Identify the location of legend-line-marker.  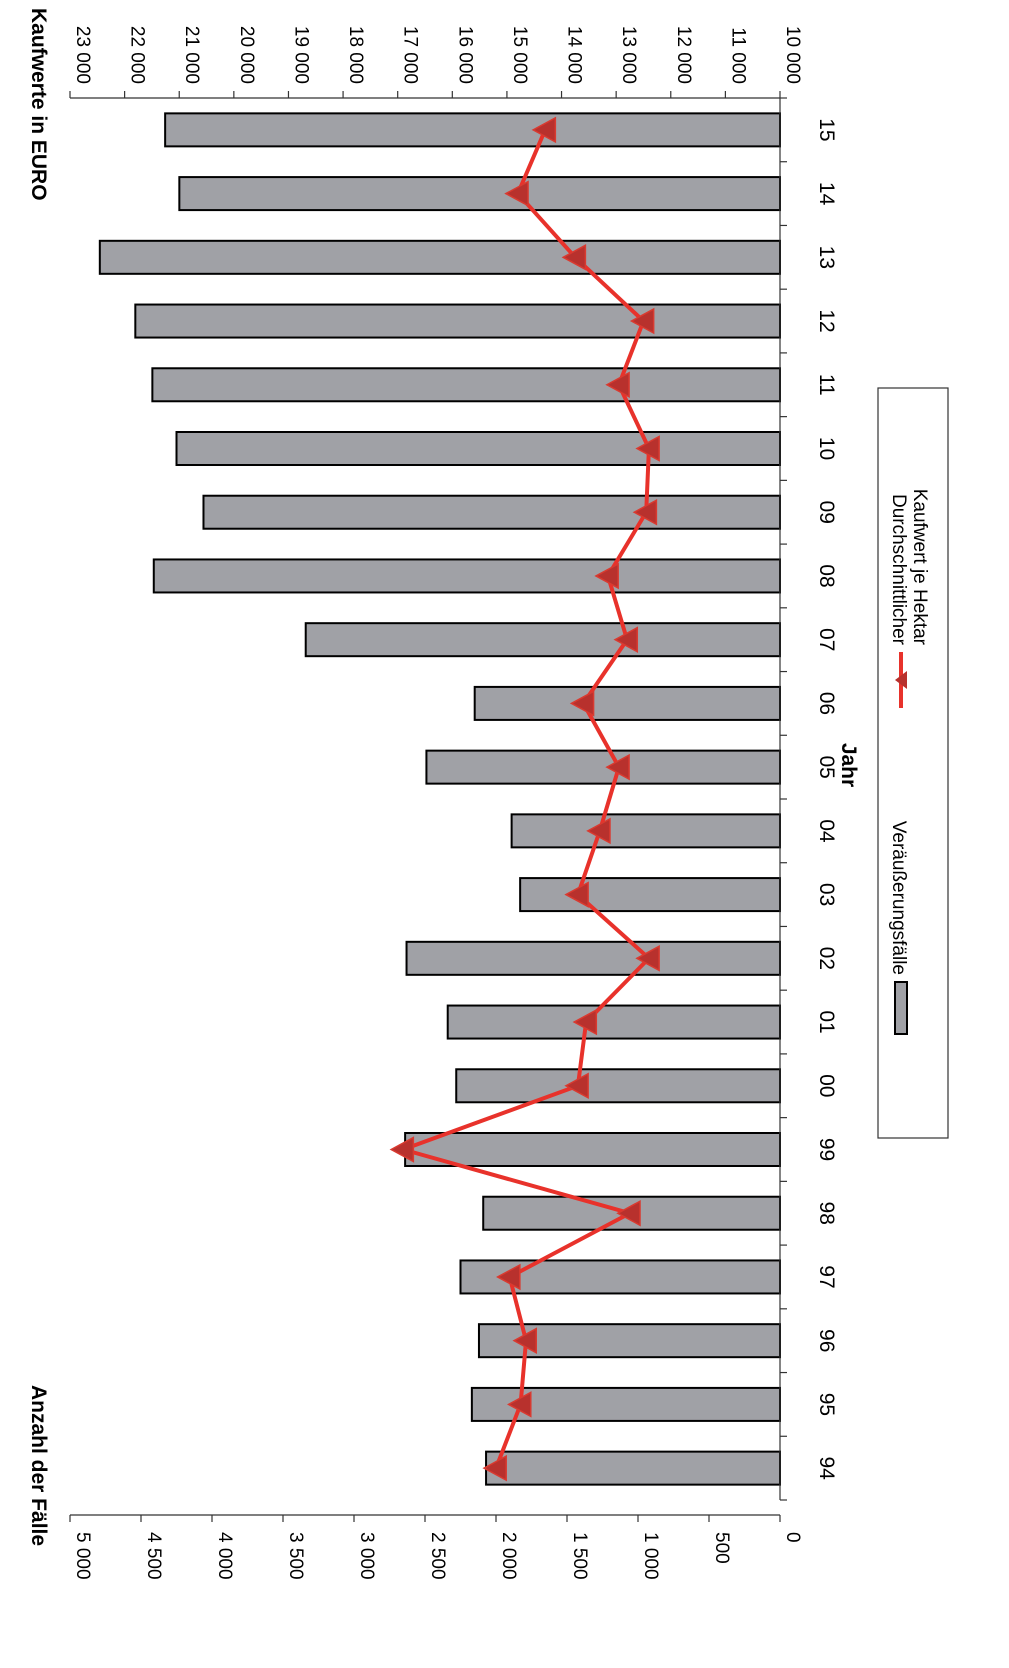
(901, 680).